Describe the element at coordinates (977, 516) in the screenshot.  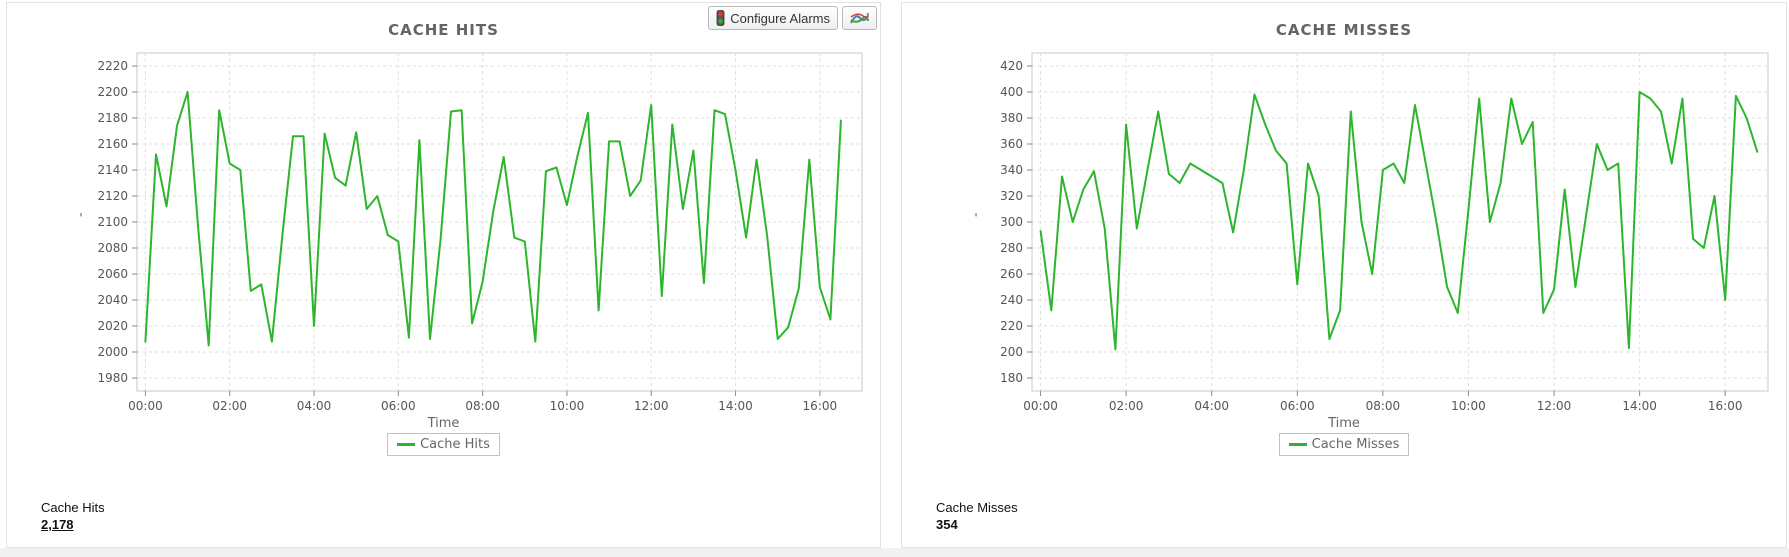
I see `summary-cache-misses: Cache Misses 354` at that location.